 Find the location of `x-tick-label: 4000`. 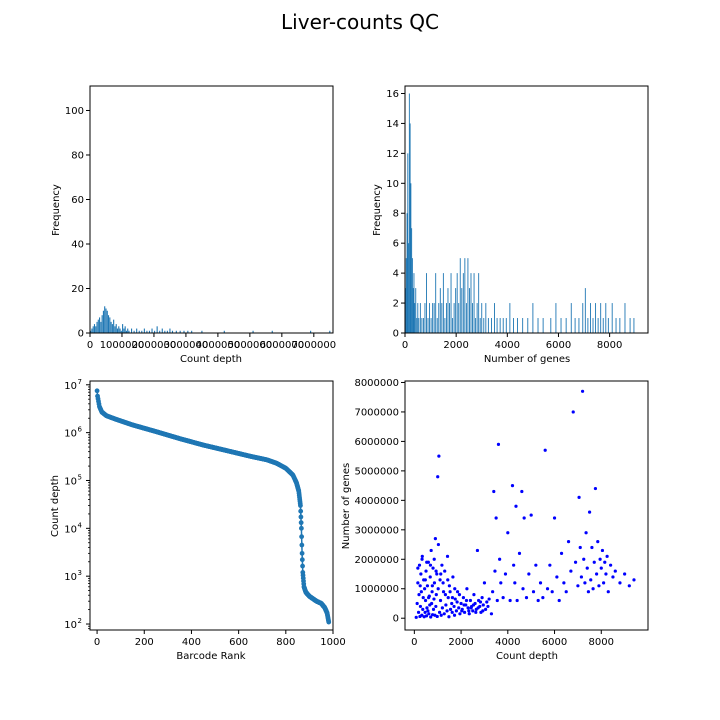

x-tick-label: 4000 is located at coordinates (507, 642).